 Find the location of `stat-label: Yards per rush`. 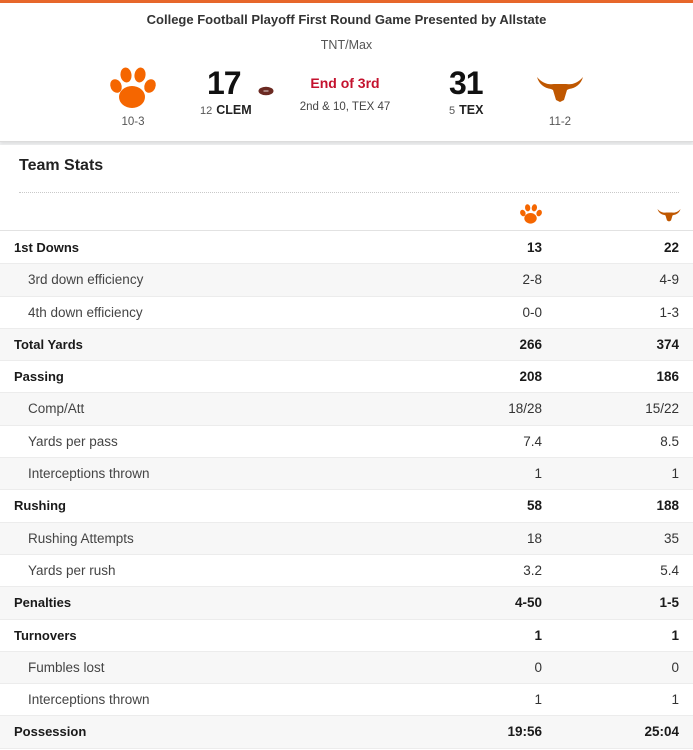

stat-label: Yards per rush is located at coordinates (72, 570).